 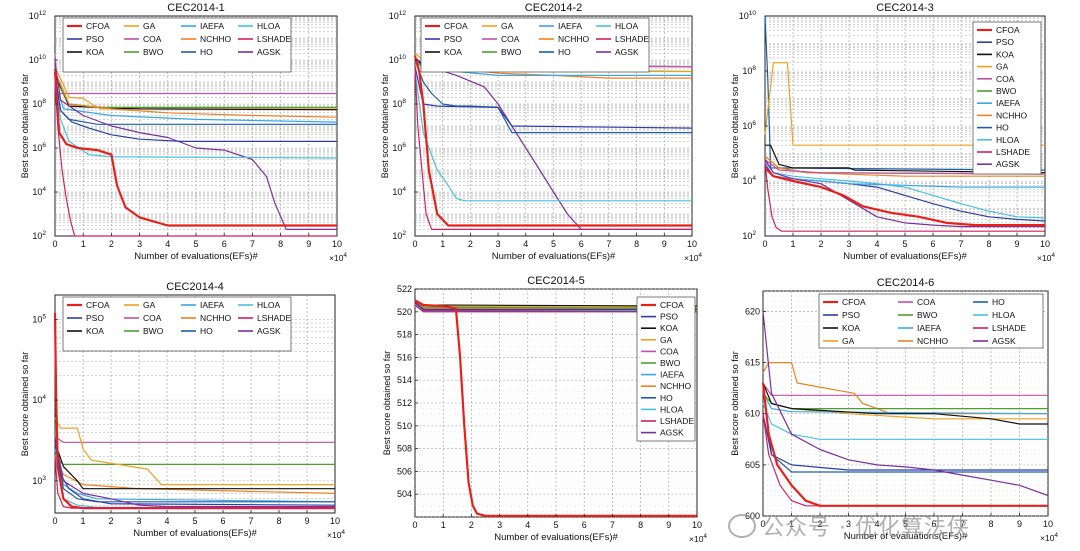 I want to click on series-line-lshade, so click(x=904, y=196).